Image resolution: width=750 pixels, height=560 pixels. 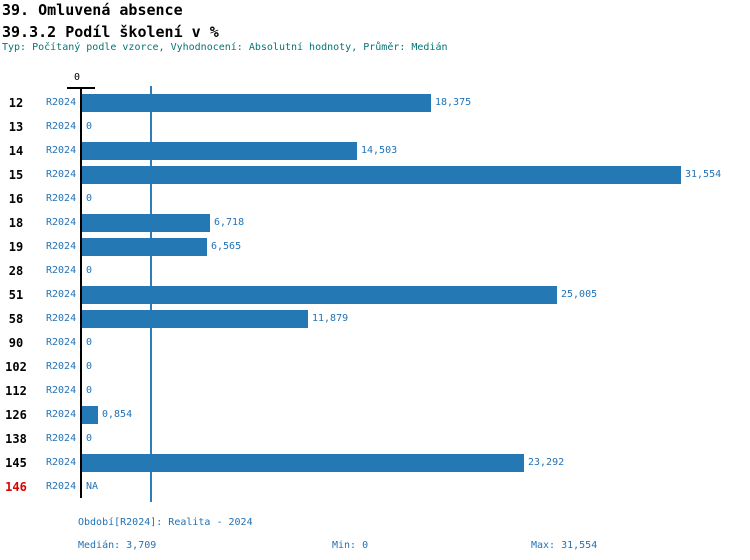 I want to click on bar-value-label: 0,854, so click(x=117, y=414).